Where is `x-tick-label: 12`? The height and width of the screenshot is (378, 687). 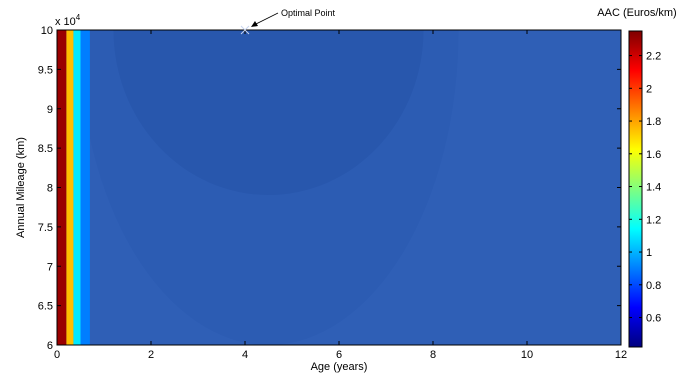 x-tick-label: 12 is located at coordinates (621, 355).